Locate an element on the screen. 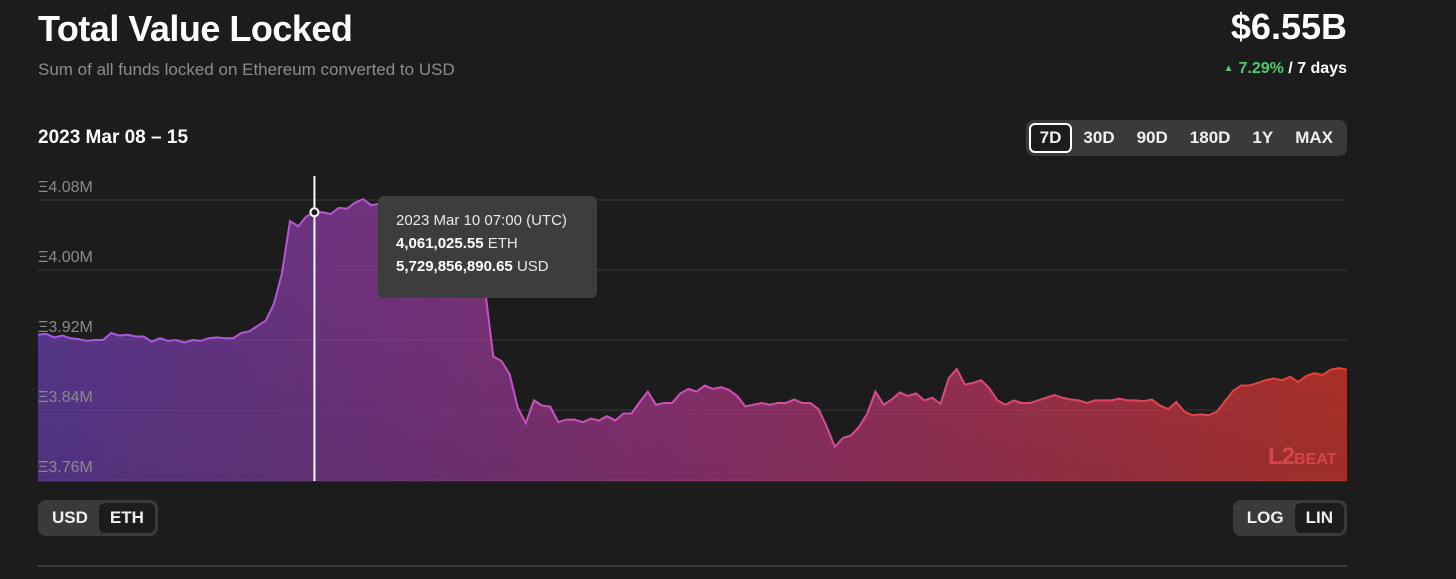 Image resolution: width=1456 pixels, height=579 pixels. scale-toggle: LOG LIN is located at coordinates (1289, 518).